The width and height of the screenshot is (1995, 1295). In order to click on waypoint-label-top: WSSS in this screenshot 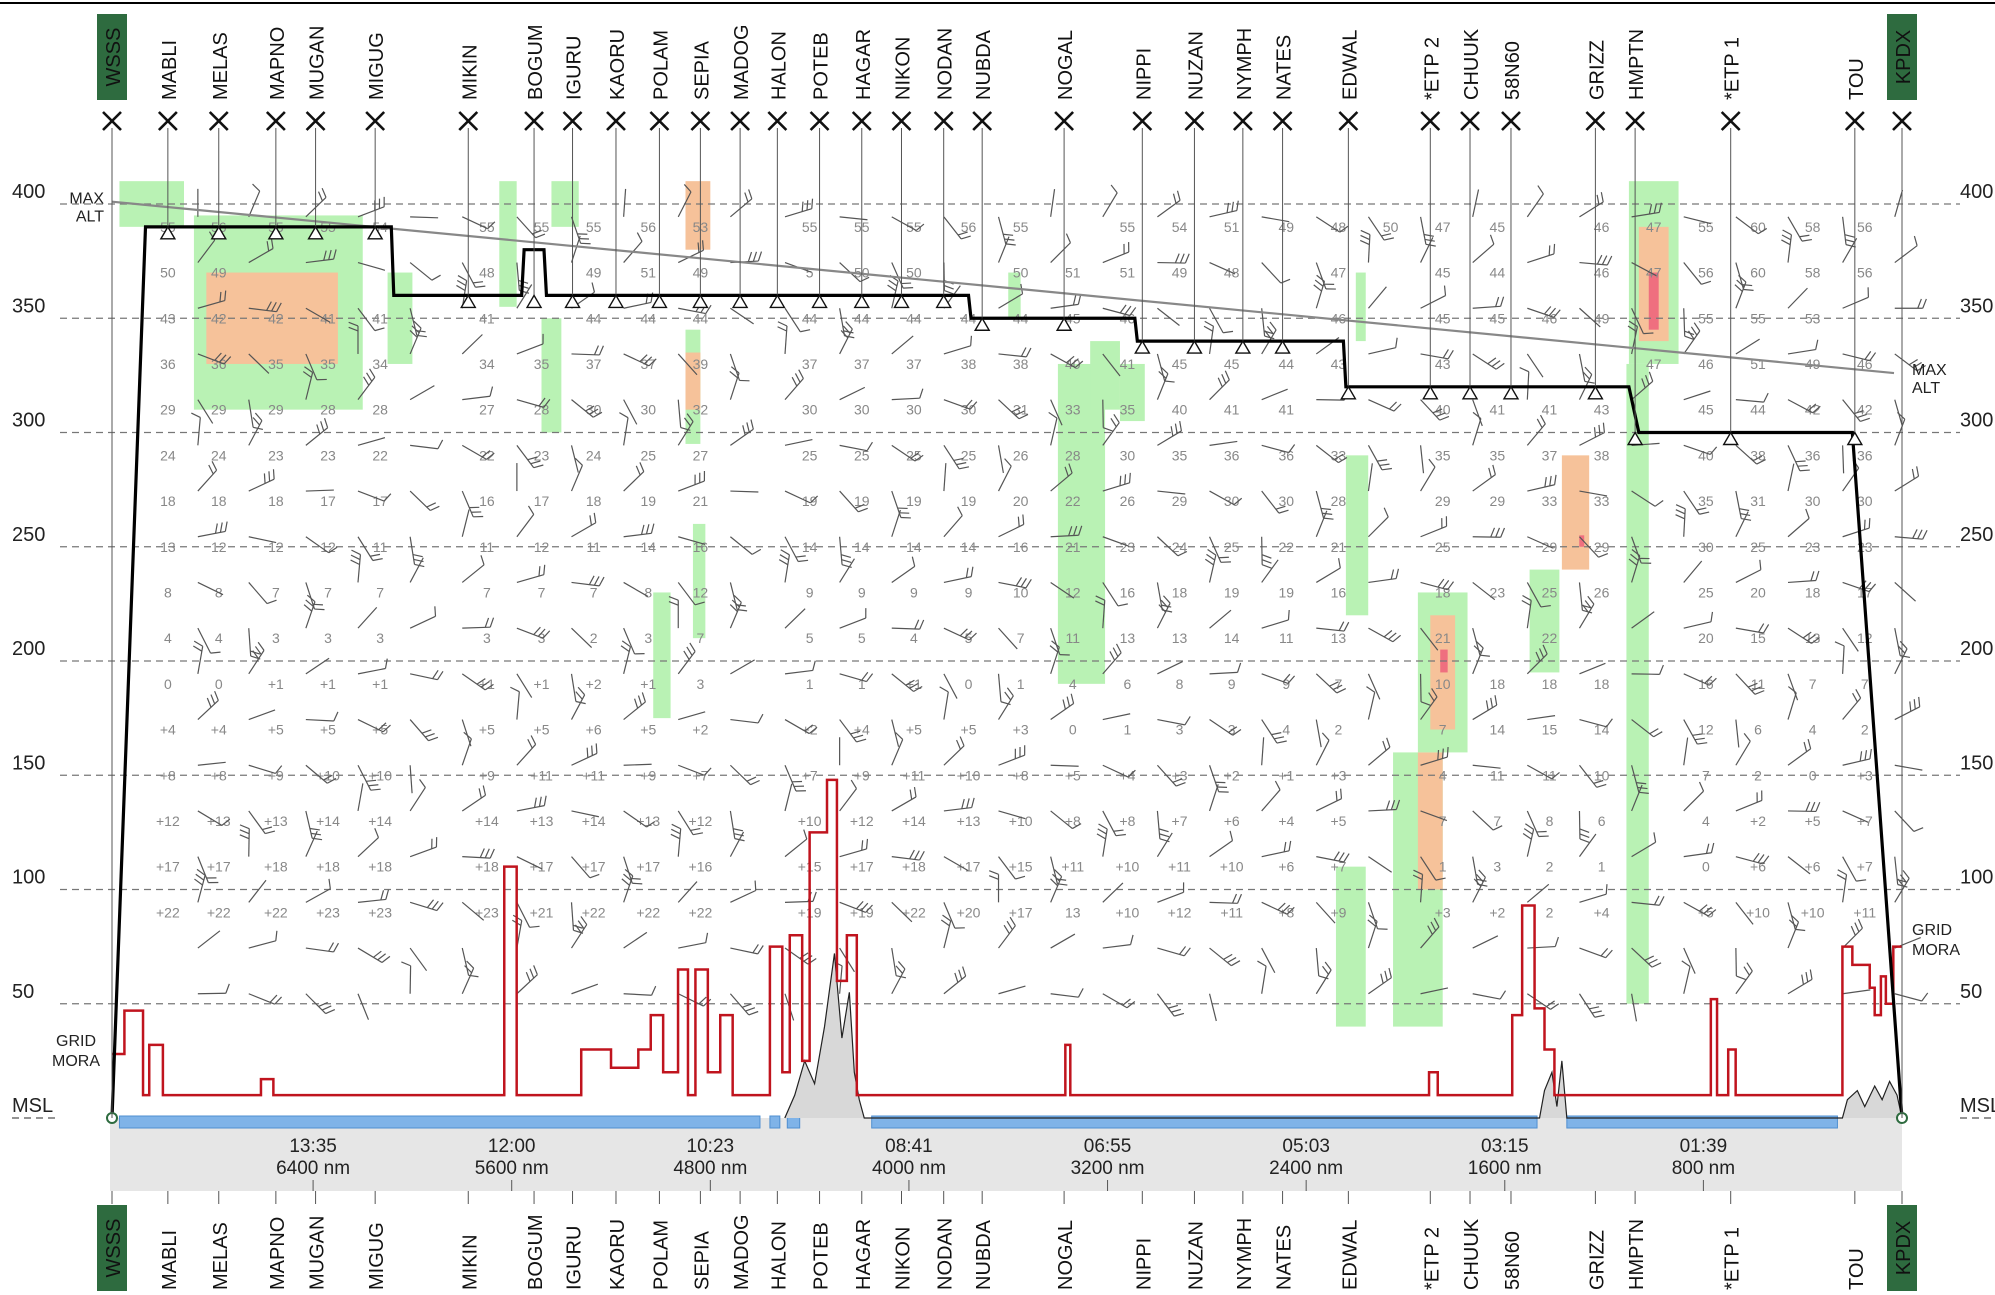, I will do `click(114, 57)`.